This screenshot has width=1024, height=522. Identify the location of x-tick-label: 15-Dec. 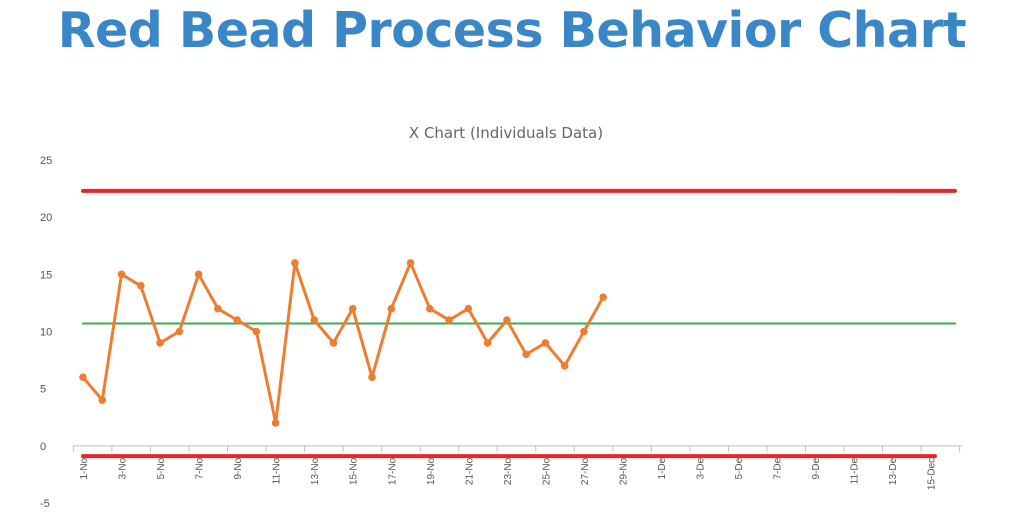
(932, 474).